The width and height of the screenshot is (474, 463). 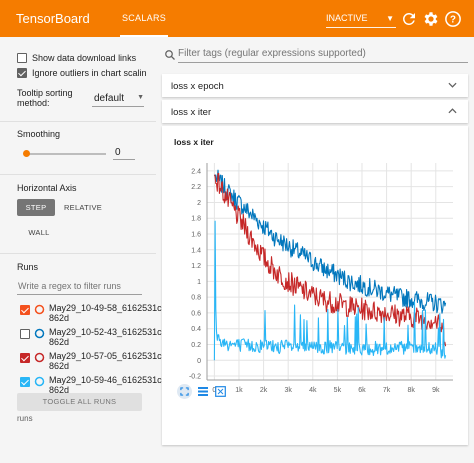 What do you see at coordinates (199, 203) in the screenshot?
I see `y-tick-label: 2` at bounding box center [199, 203].